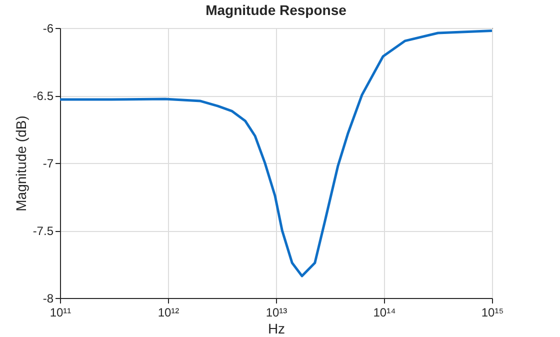  Describe the element at coordinates (43, 96) in the screenshot. I see `y-tick-label: -6.5` at that location.